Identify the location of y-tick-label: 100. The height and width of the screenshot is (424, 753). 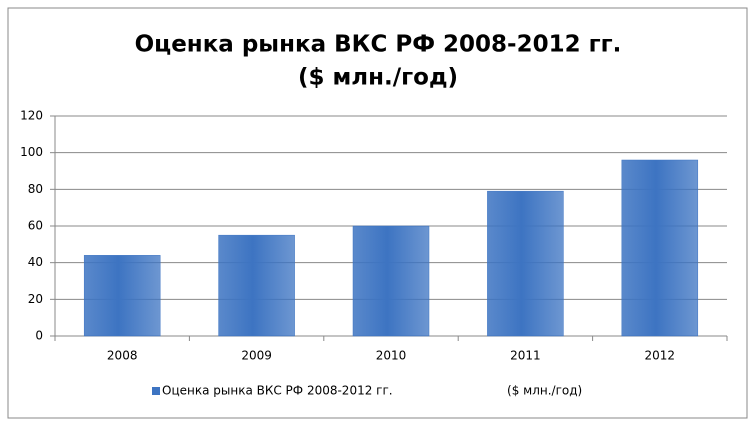
(31, 152).